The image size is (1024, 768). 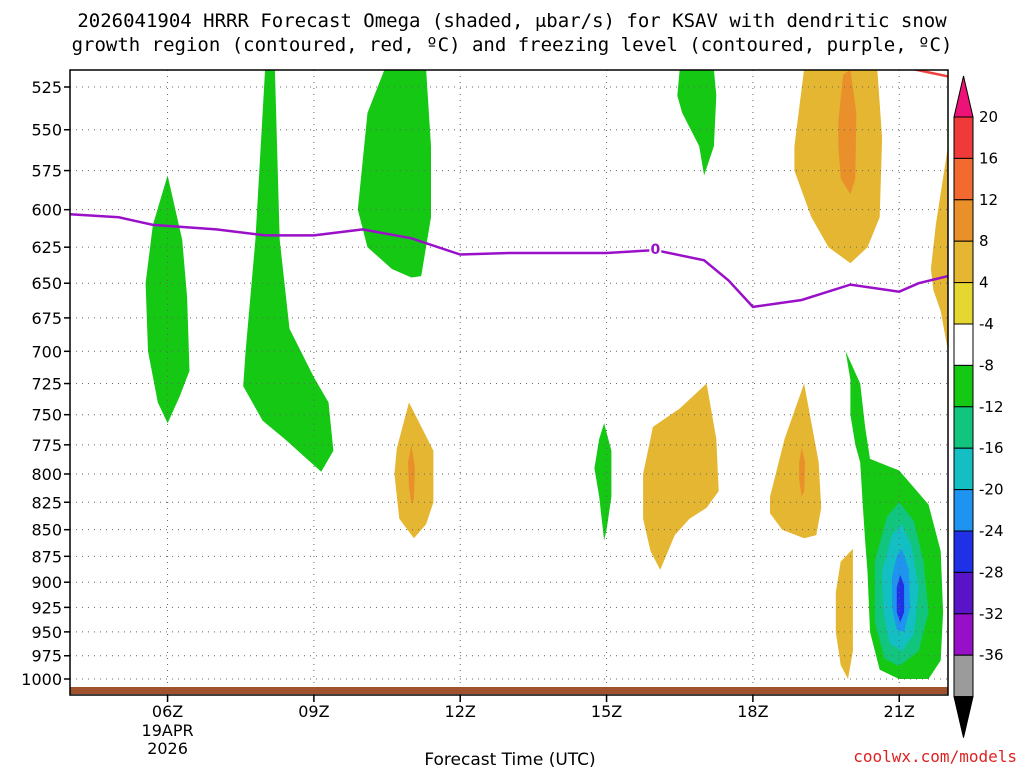 I want to click on y-tick-label-625: 625, so click(x=46, y=247).